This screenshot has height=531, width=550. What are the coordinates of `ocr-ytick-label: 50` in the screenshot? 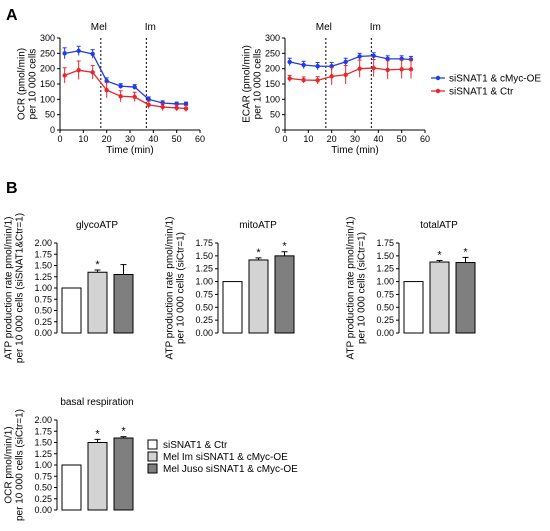 It's located at (50, 115).